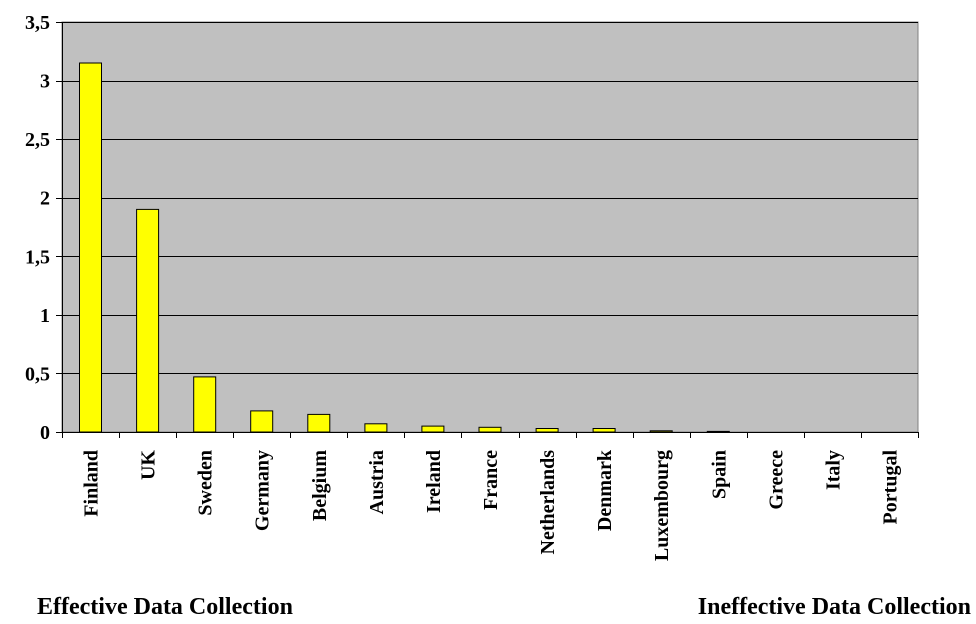 This screenshot has width=976, height=624. Describe the element at coordinates (320, 485) in the screenshot. I see `x-tick-label-belgium: Belgium` at that location.